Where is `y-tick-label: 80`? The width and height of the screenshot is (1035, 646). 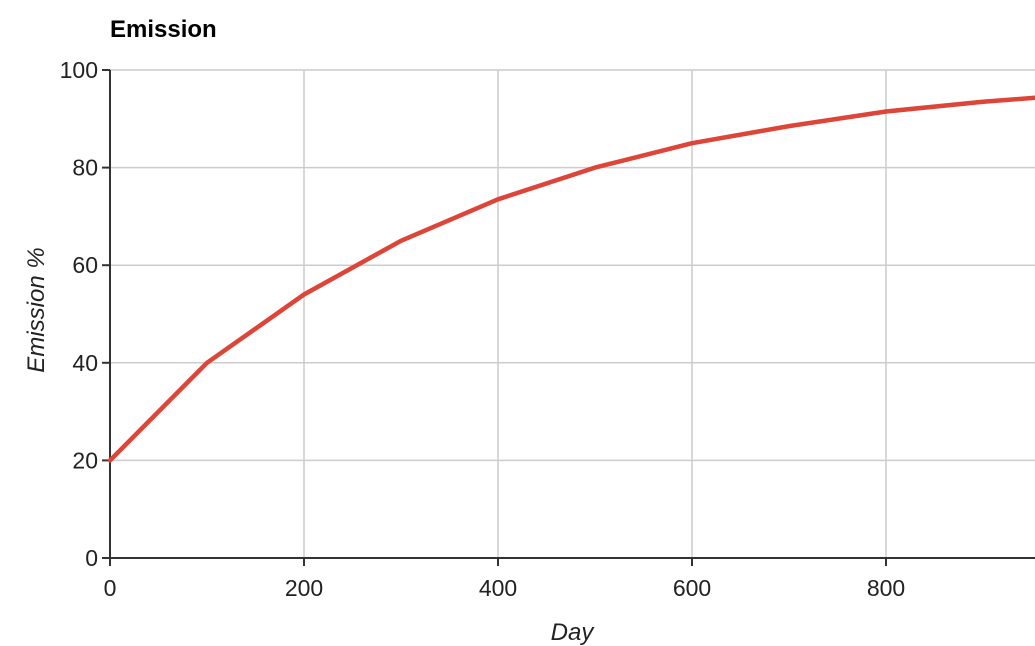
y-tick-label: 80 is located at coordinates (85, 168).